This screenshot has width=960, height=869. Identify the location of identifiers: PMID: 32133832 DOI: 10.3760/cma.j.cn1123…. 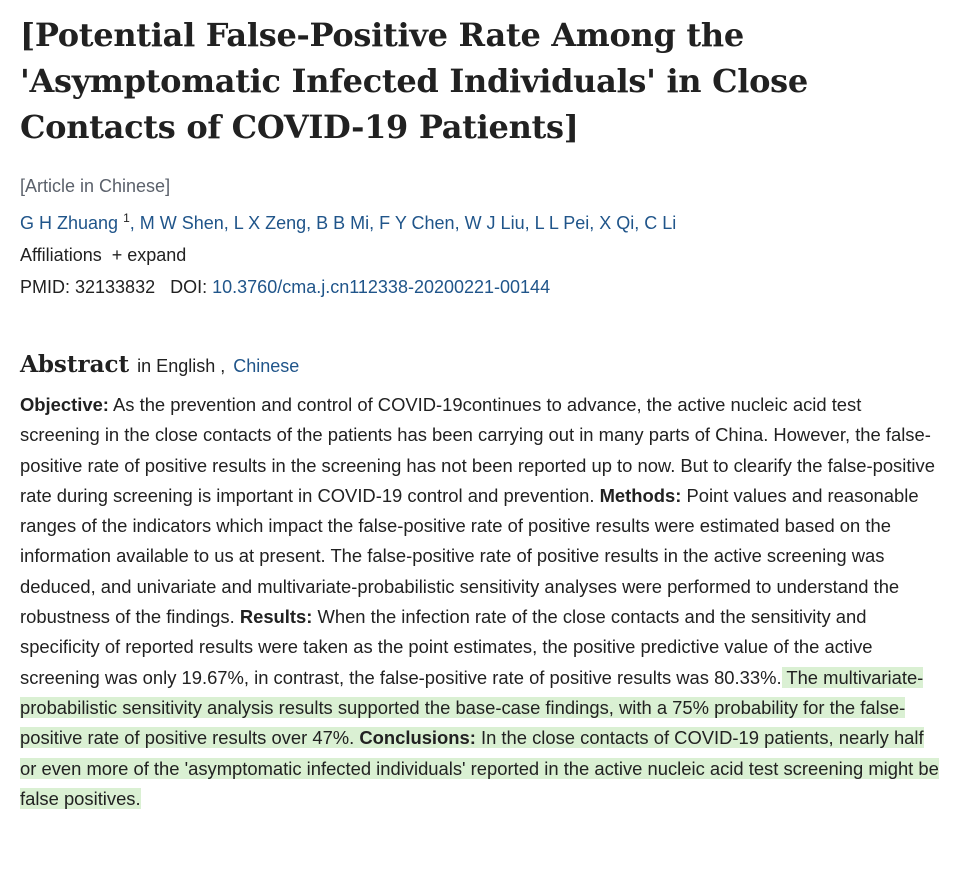
(482, 287).